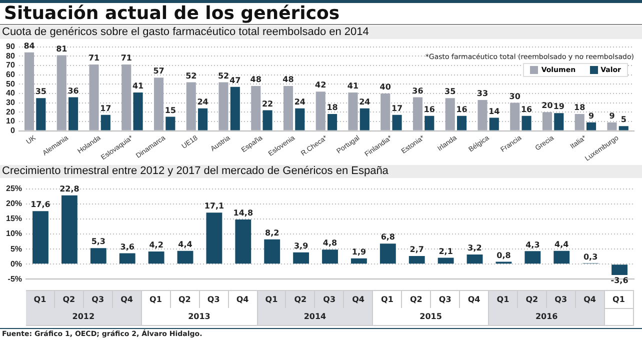 Image resolution: width=642 pixels, height=350 pixels. Describe the element at coordinates (243, 213) in the screenshot. I see `data-label: 14,8` at that location.